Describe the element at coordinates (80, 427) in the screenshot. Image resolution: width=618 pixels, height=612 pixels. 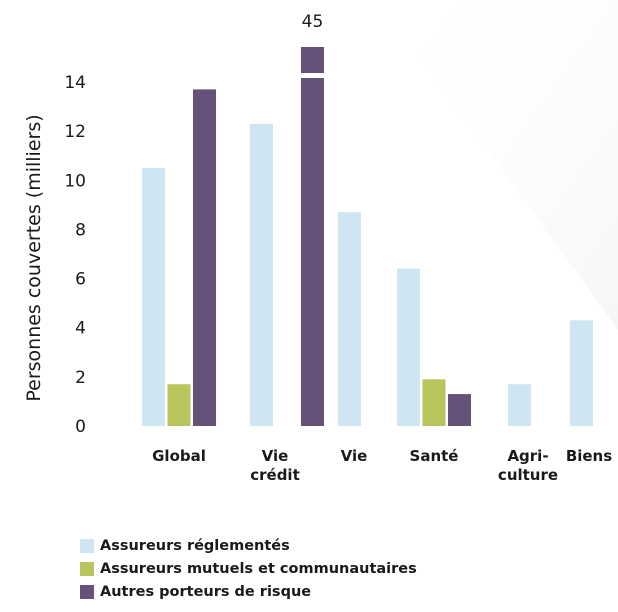
I see `y-tick-label: 0` at that location.